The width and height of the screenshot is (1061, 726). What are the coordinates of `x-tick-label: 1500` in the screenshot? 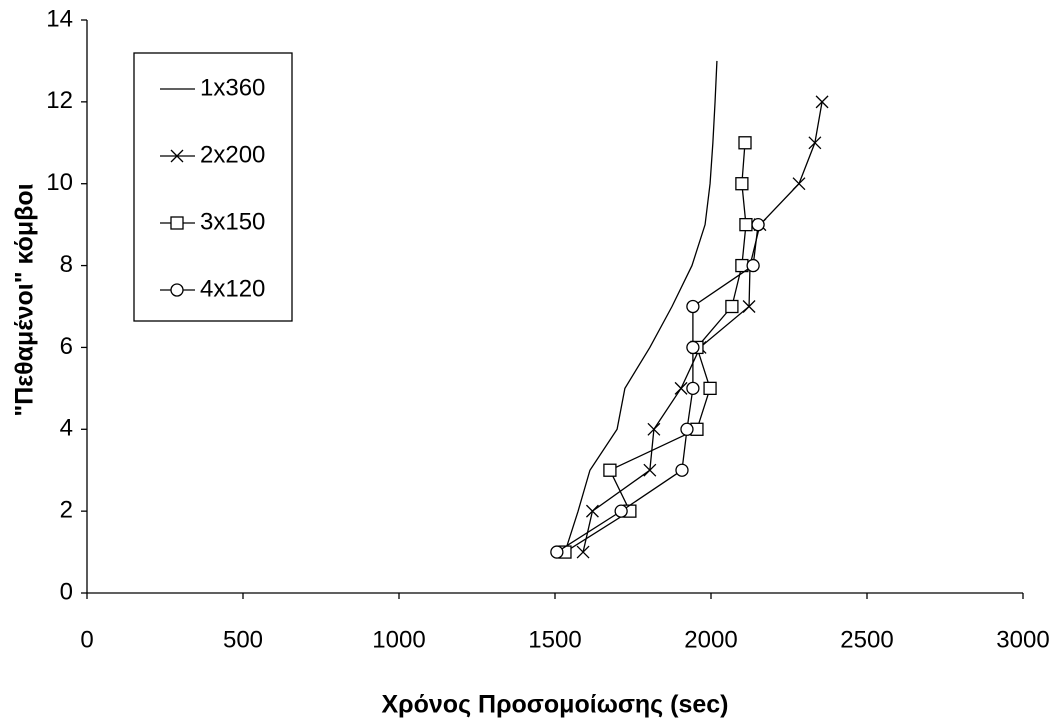 It's located at (554, 639).